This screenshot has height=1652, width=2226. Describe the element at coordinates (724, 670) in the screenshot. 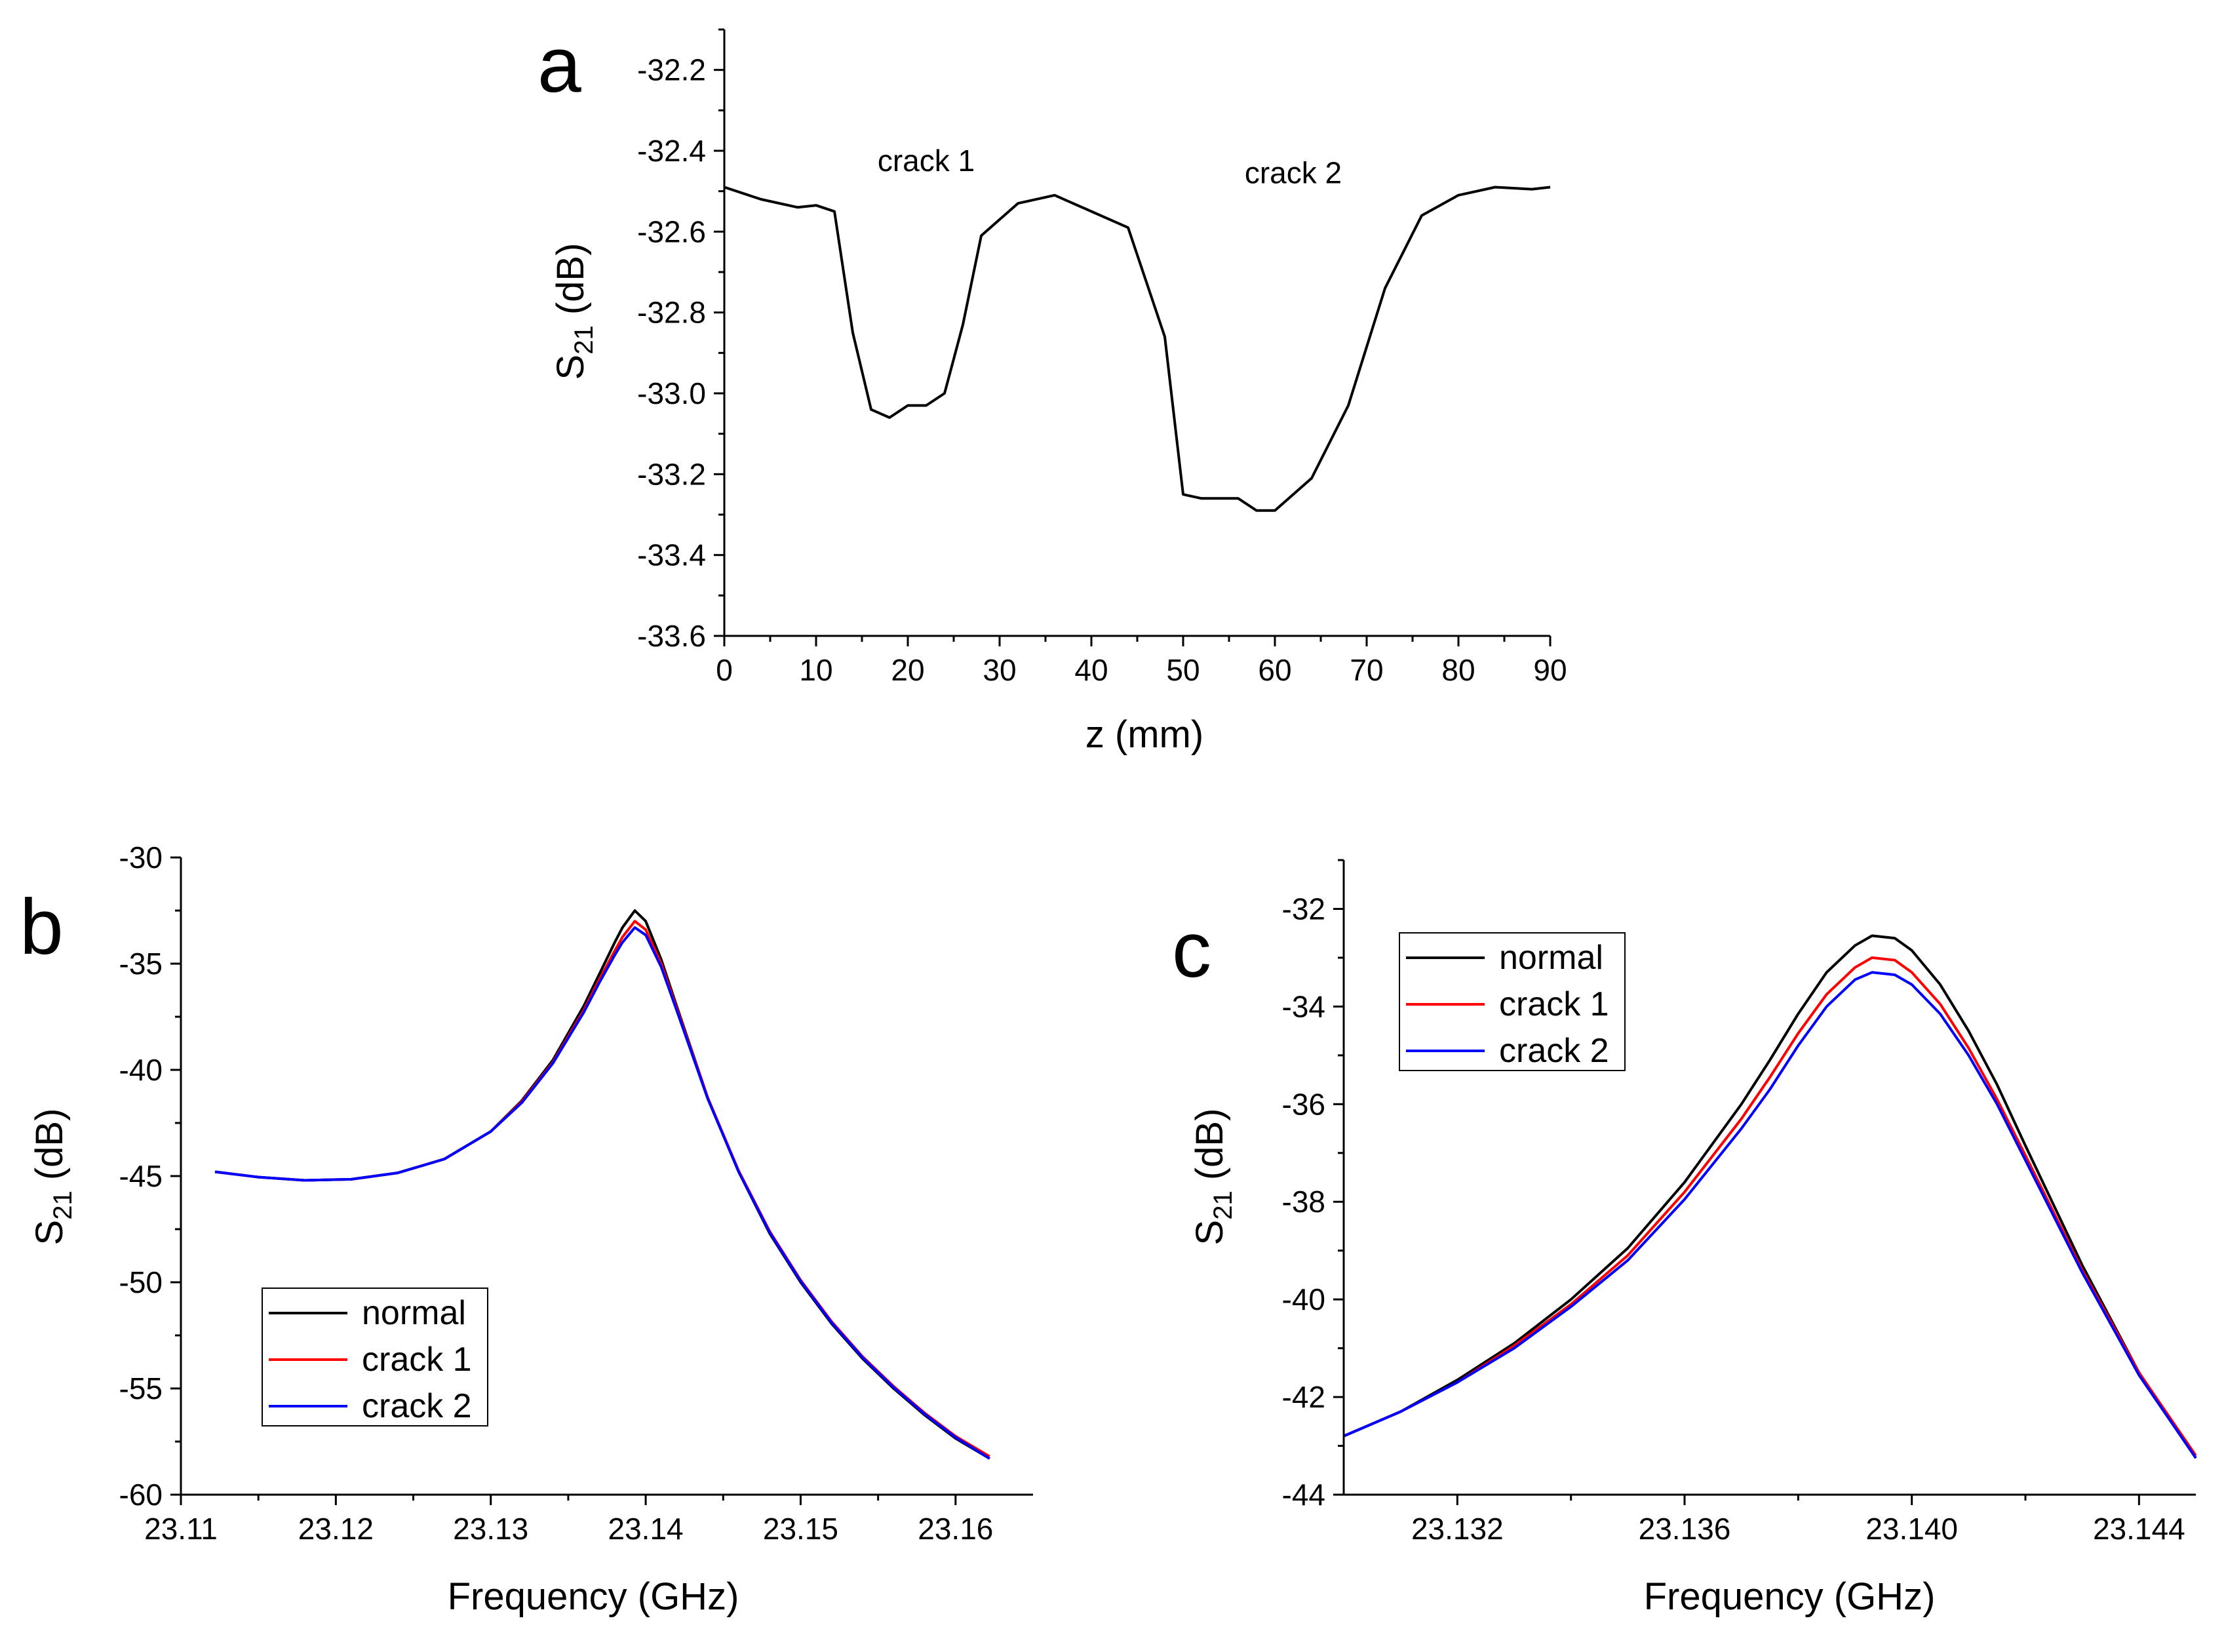

I see `panel-a-x-tick-label: 0` at that location.